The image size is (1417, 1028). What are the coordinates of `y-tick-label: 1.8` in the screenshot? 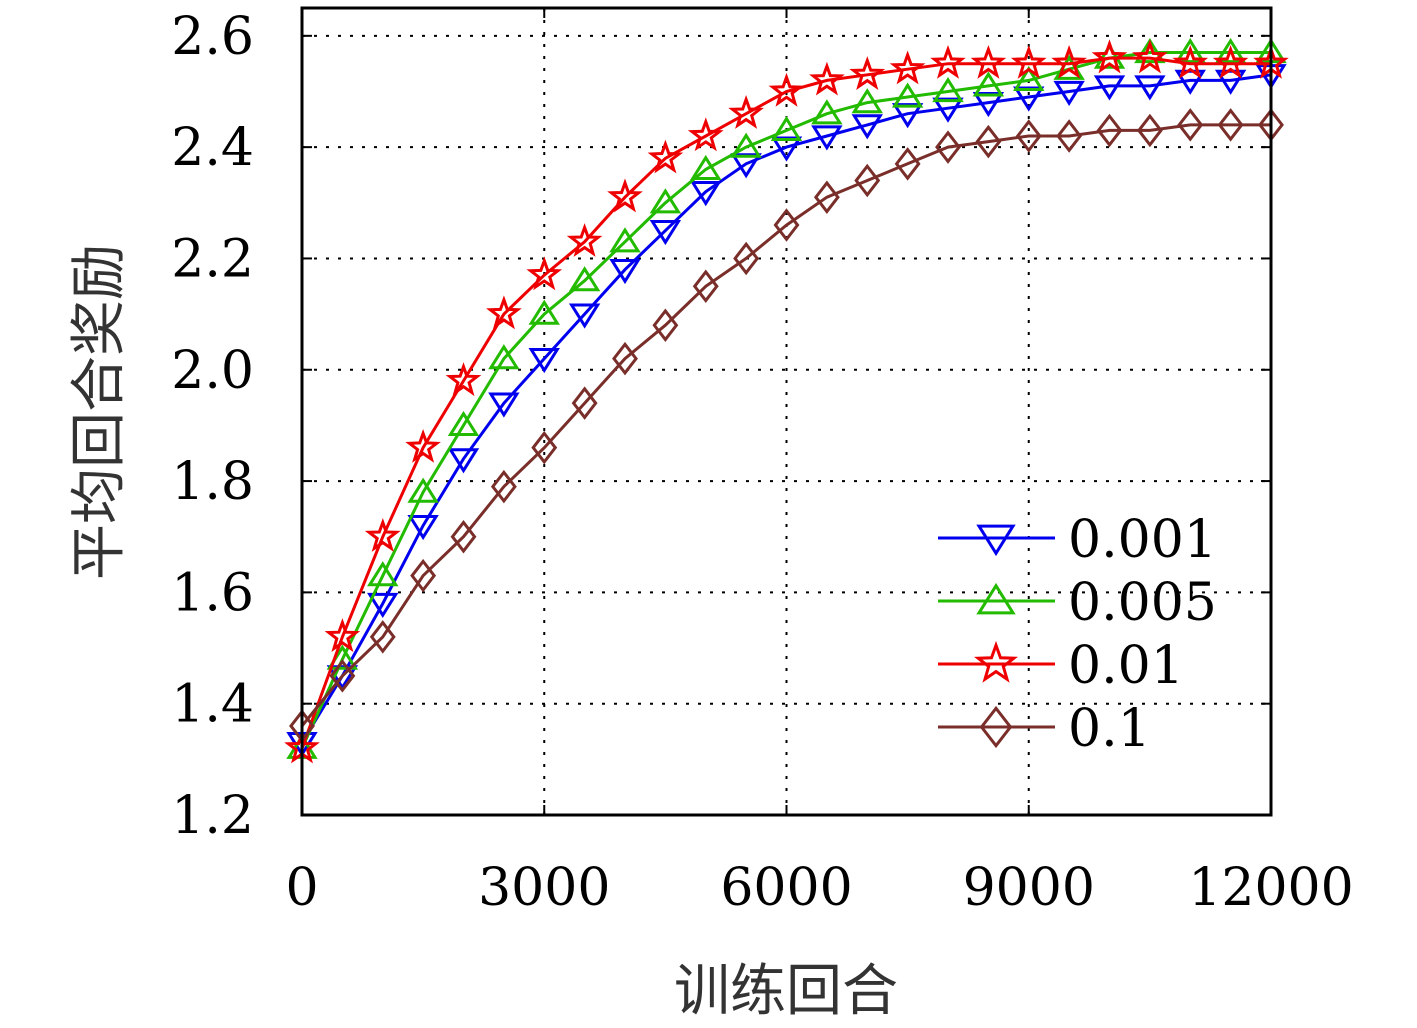 It's located at (212, 482).